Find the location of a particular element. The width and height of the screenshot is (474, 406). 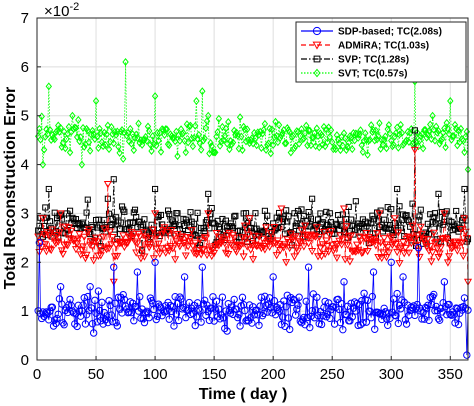

y-multiplier-exponent: -2 is located at coordinates (74, 7).